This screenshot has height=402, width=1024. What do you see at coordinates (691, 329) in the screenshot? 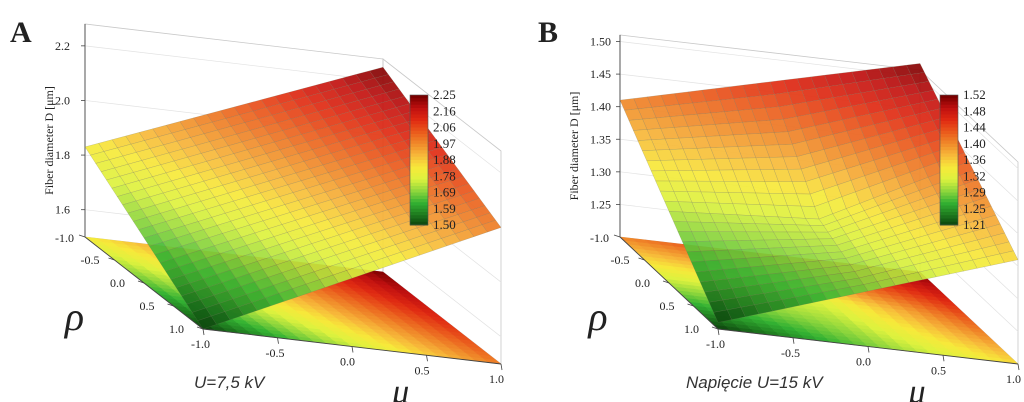
I see `rho-tick-label: 1.0` at bounding box center [691, 329].